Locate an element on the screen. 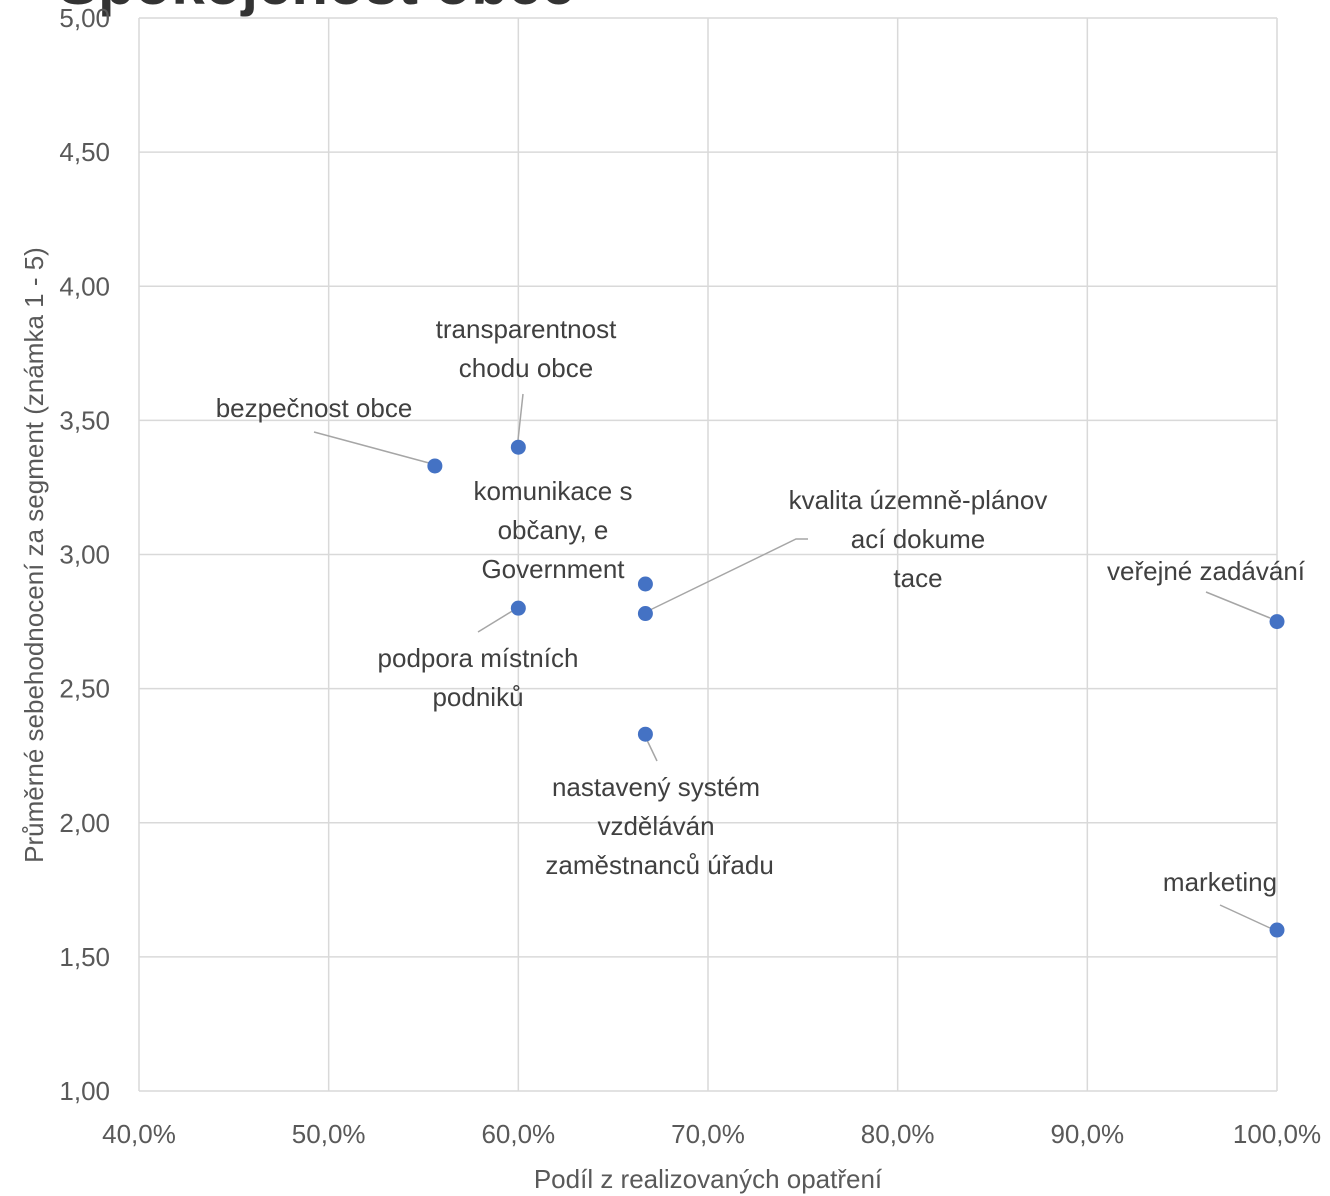 The image size is (1330, 1196). x-tick-label: 100,0% is located at coordinates (1277, 1134).